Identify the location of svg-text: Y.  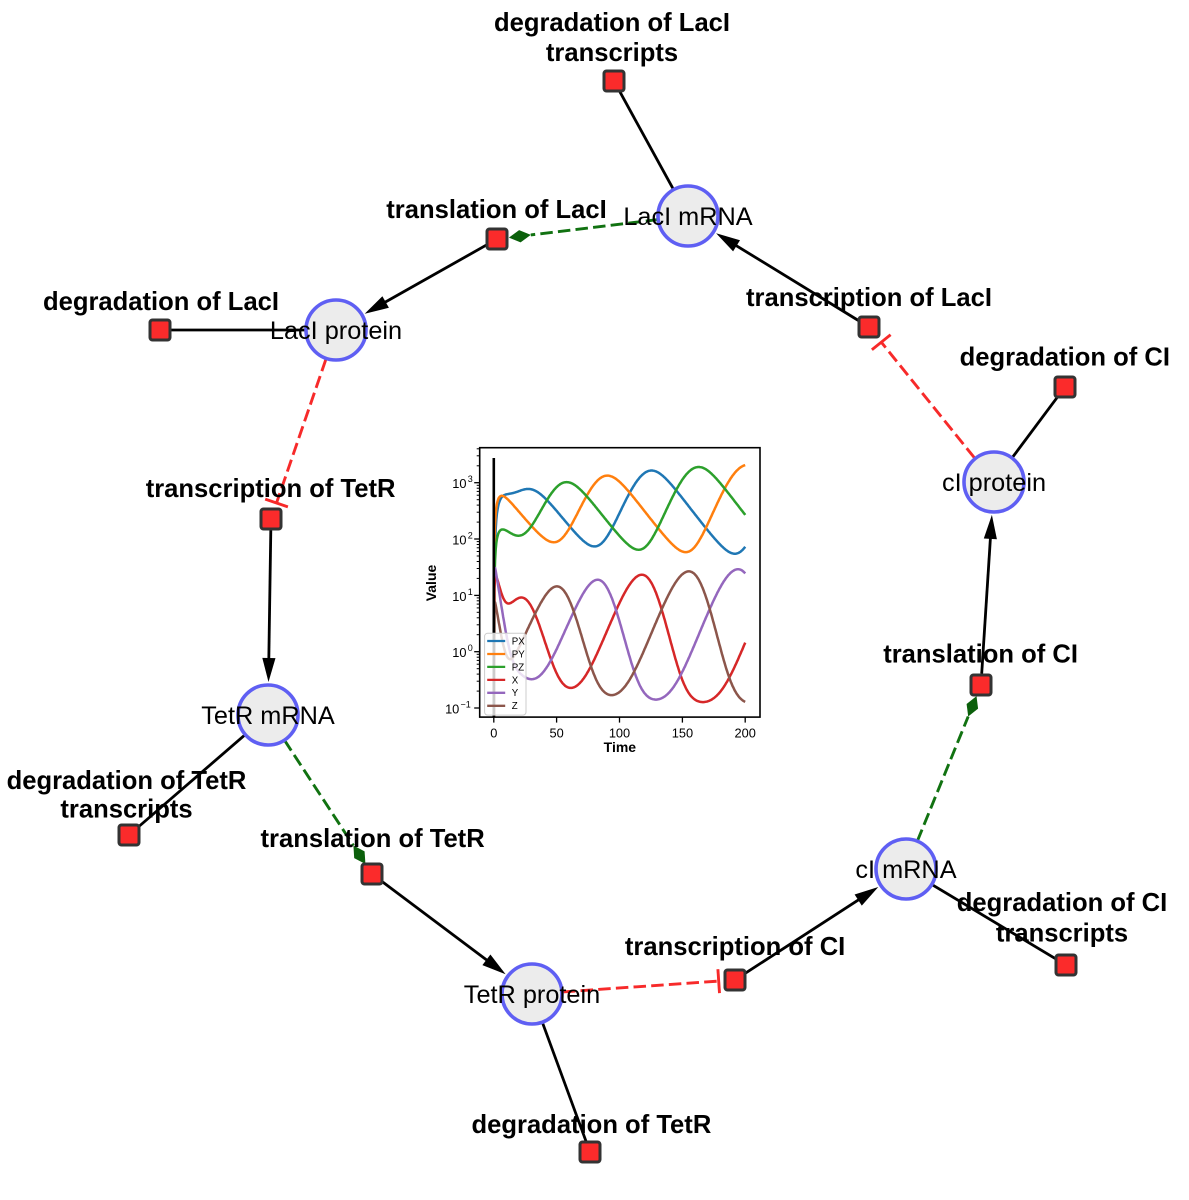
(515, 693).